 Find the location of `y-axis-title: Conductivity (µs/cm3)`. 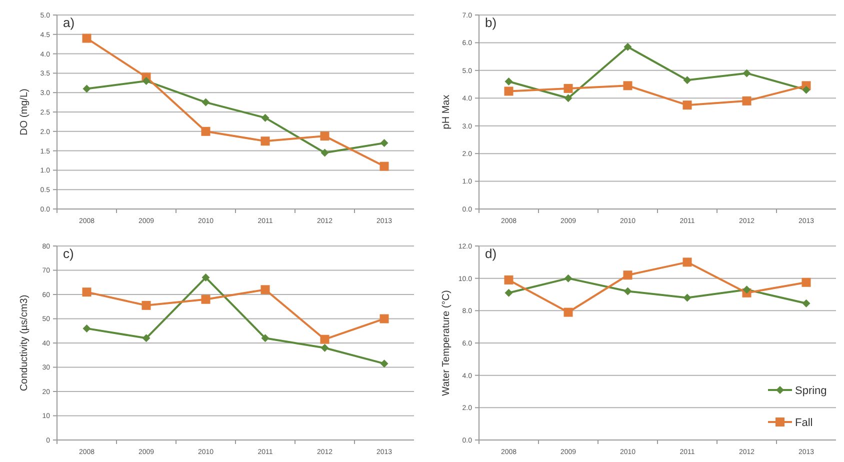

y-axis-title: Conductivity (µs/cm3) is located at coordinates (24, 343).